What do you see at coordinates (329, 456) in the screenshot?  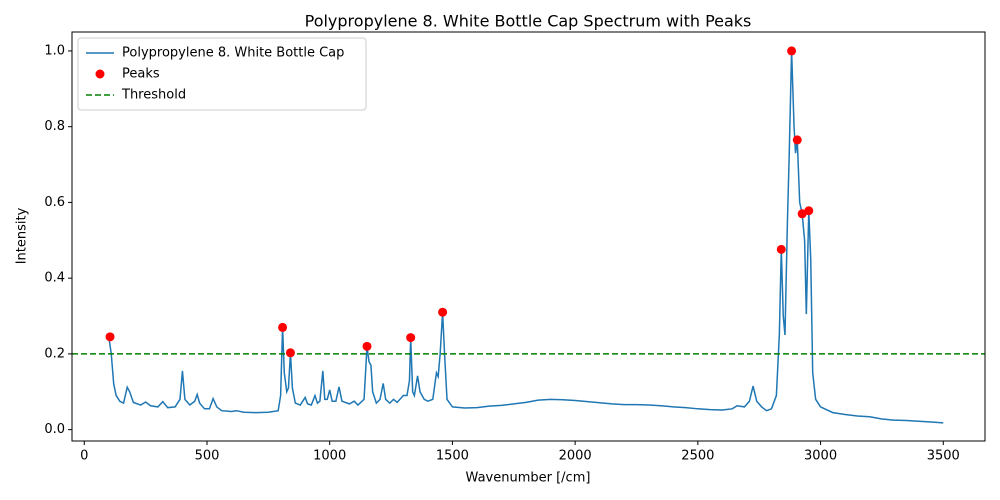 I see `x-tick-label: 1000` at bounding box center [329, 456].